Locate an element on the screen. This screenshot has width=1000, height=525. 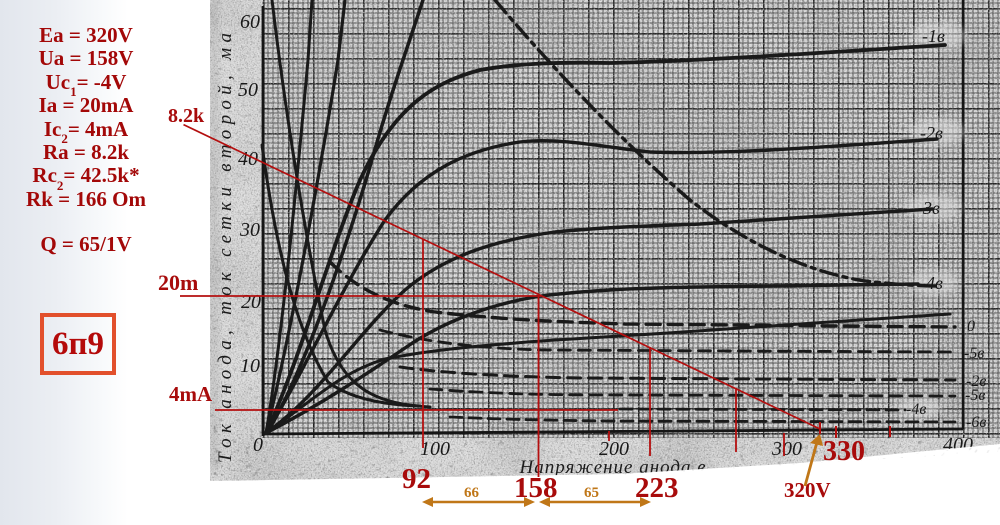
svg-text: 10 is located at coordinates (250, 366).